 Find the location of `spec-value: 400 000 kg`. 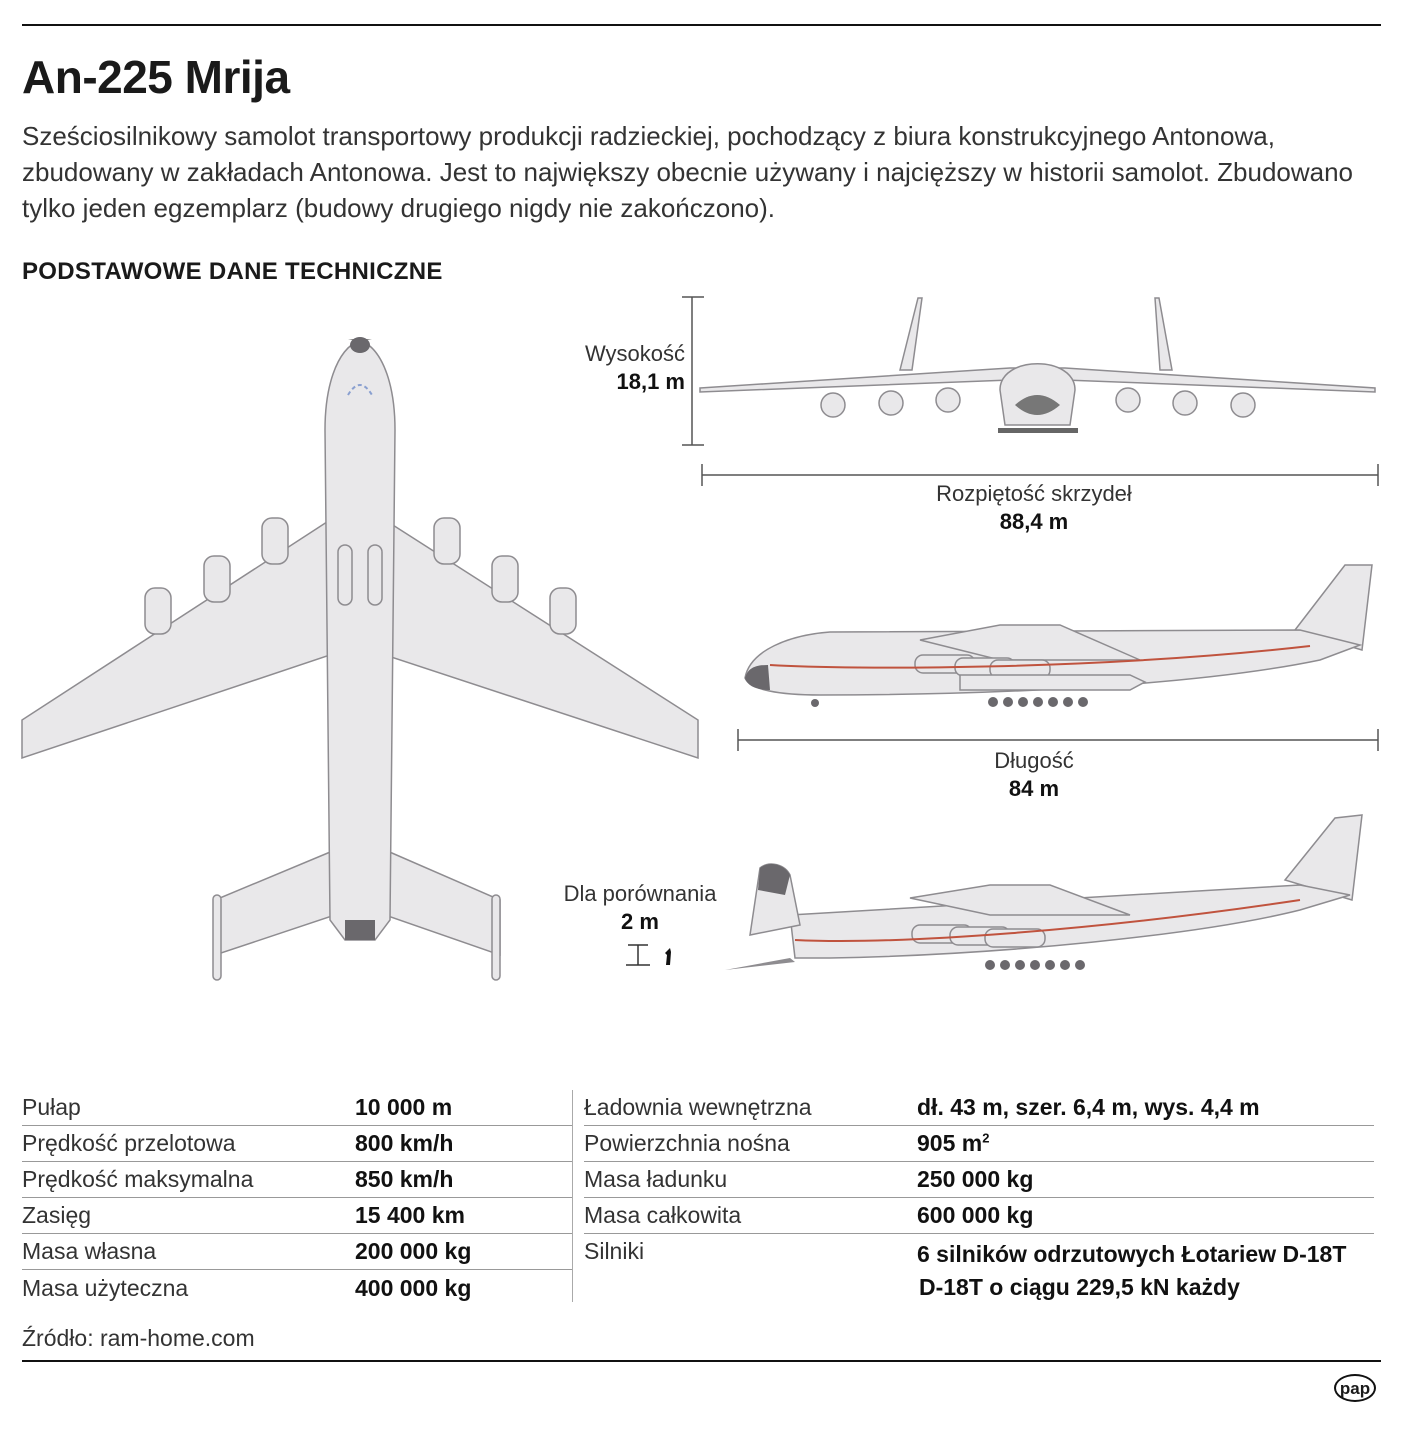

spec-value: 400 000 kg is located at coordinates (413, 1287).